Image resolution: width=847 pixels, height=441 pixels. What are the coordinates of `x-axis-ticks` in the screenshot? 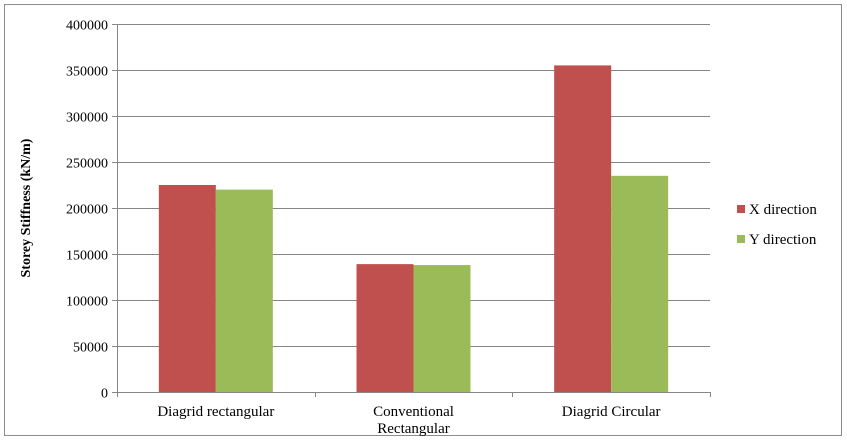 It's located at (414, 394).